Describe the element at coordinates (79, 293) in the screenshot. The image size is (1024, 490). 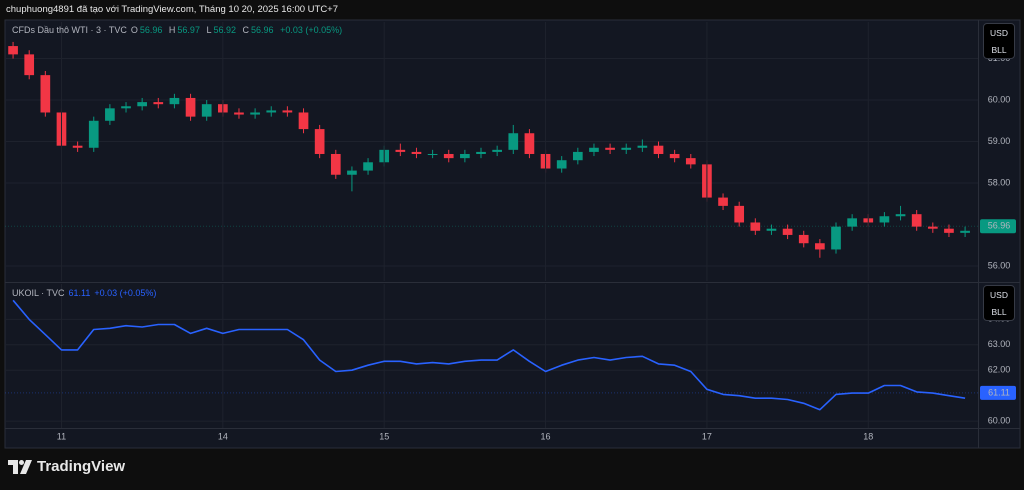
I see `legend-value: 61.11` at that location.